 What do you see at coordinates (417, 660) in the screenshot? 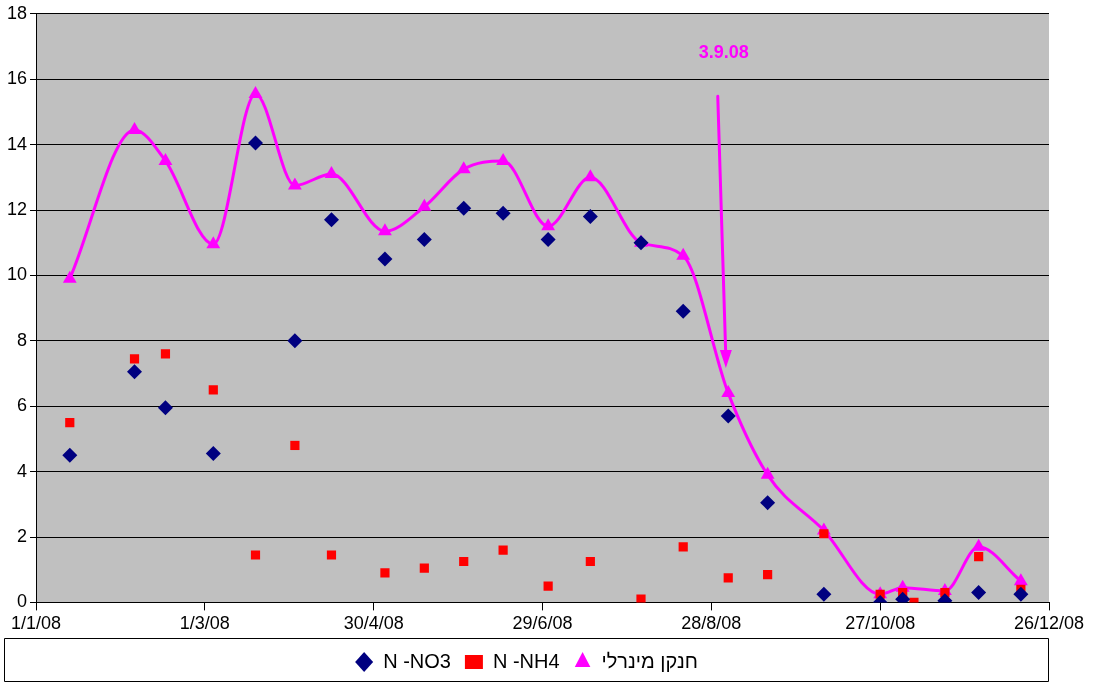
I see `legend-label: N -NO3` at bounding box center [417, 660].